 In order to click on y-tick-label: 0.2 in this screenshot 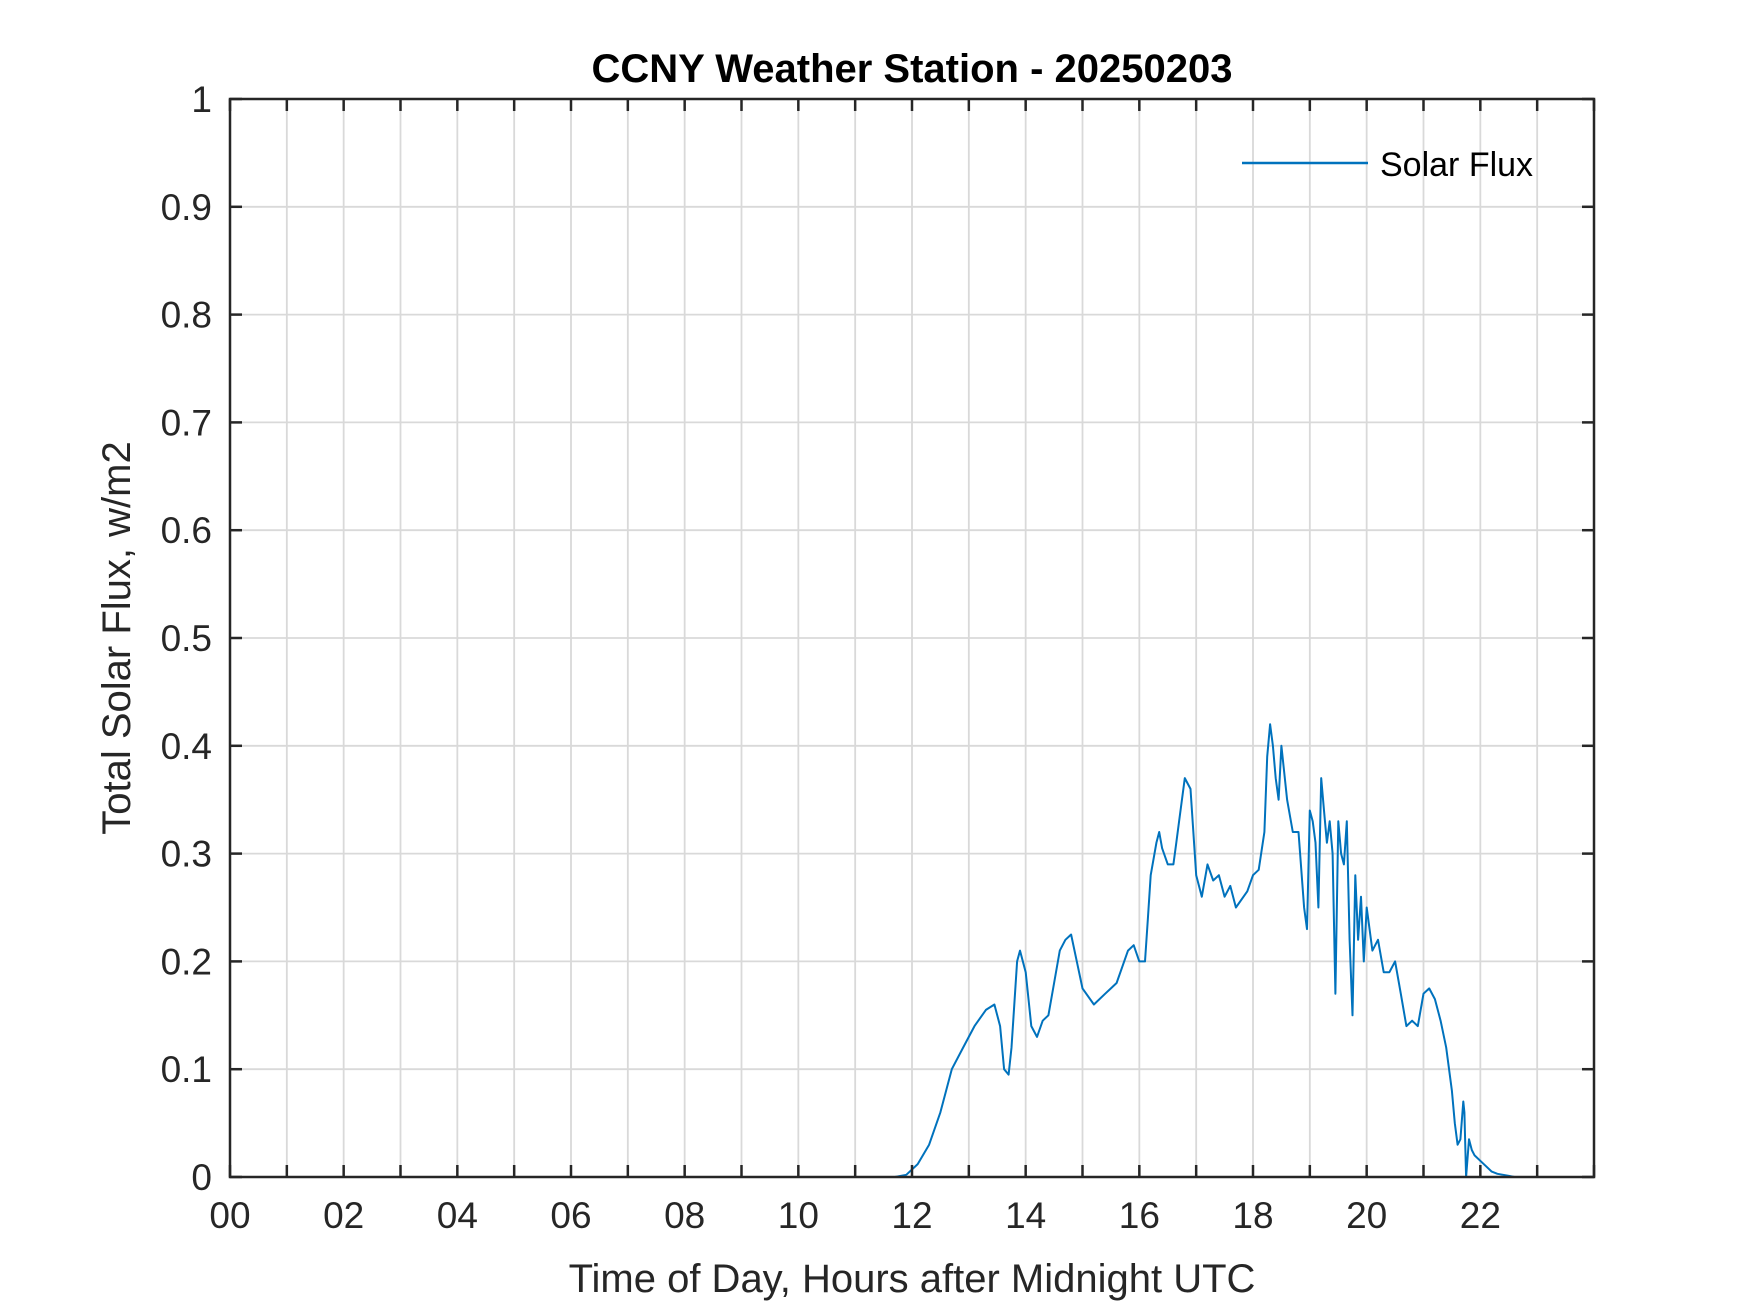, I will do `click(186, 961)`.